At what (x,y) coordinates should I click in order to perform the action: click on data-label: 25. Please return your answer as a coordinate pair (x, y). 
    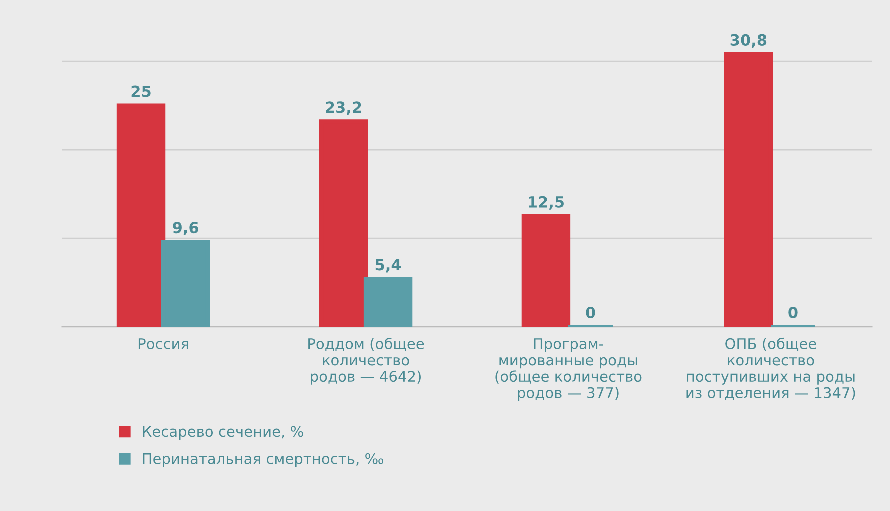
    Looking at the image, I should click on (141, 92).